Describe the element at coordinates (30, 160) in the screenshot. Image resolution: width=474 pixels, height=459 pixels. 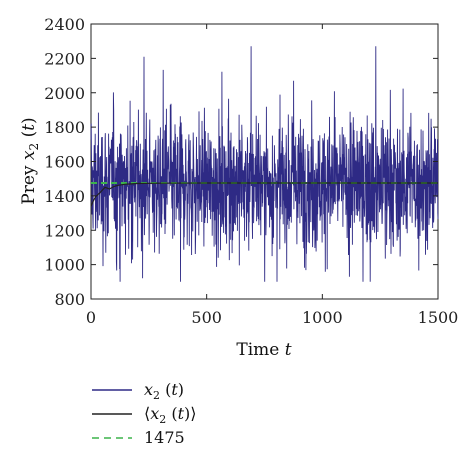
I see `y-axis-label: Prey x2 (t)` at that location.